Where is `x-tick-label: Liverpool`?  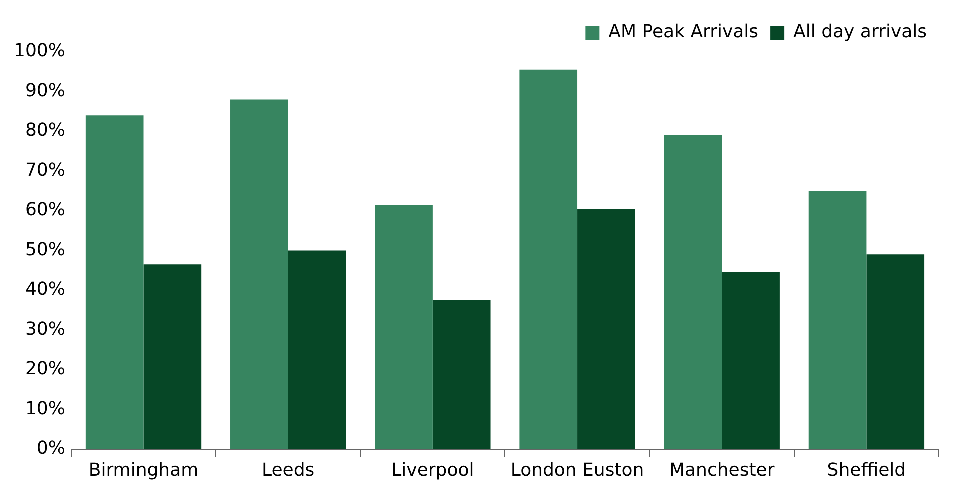 x-tick-label: Liverpool is located at coordinates (433, 470).